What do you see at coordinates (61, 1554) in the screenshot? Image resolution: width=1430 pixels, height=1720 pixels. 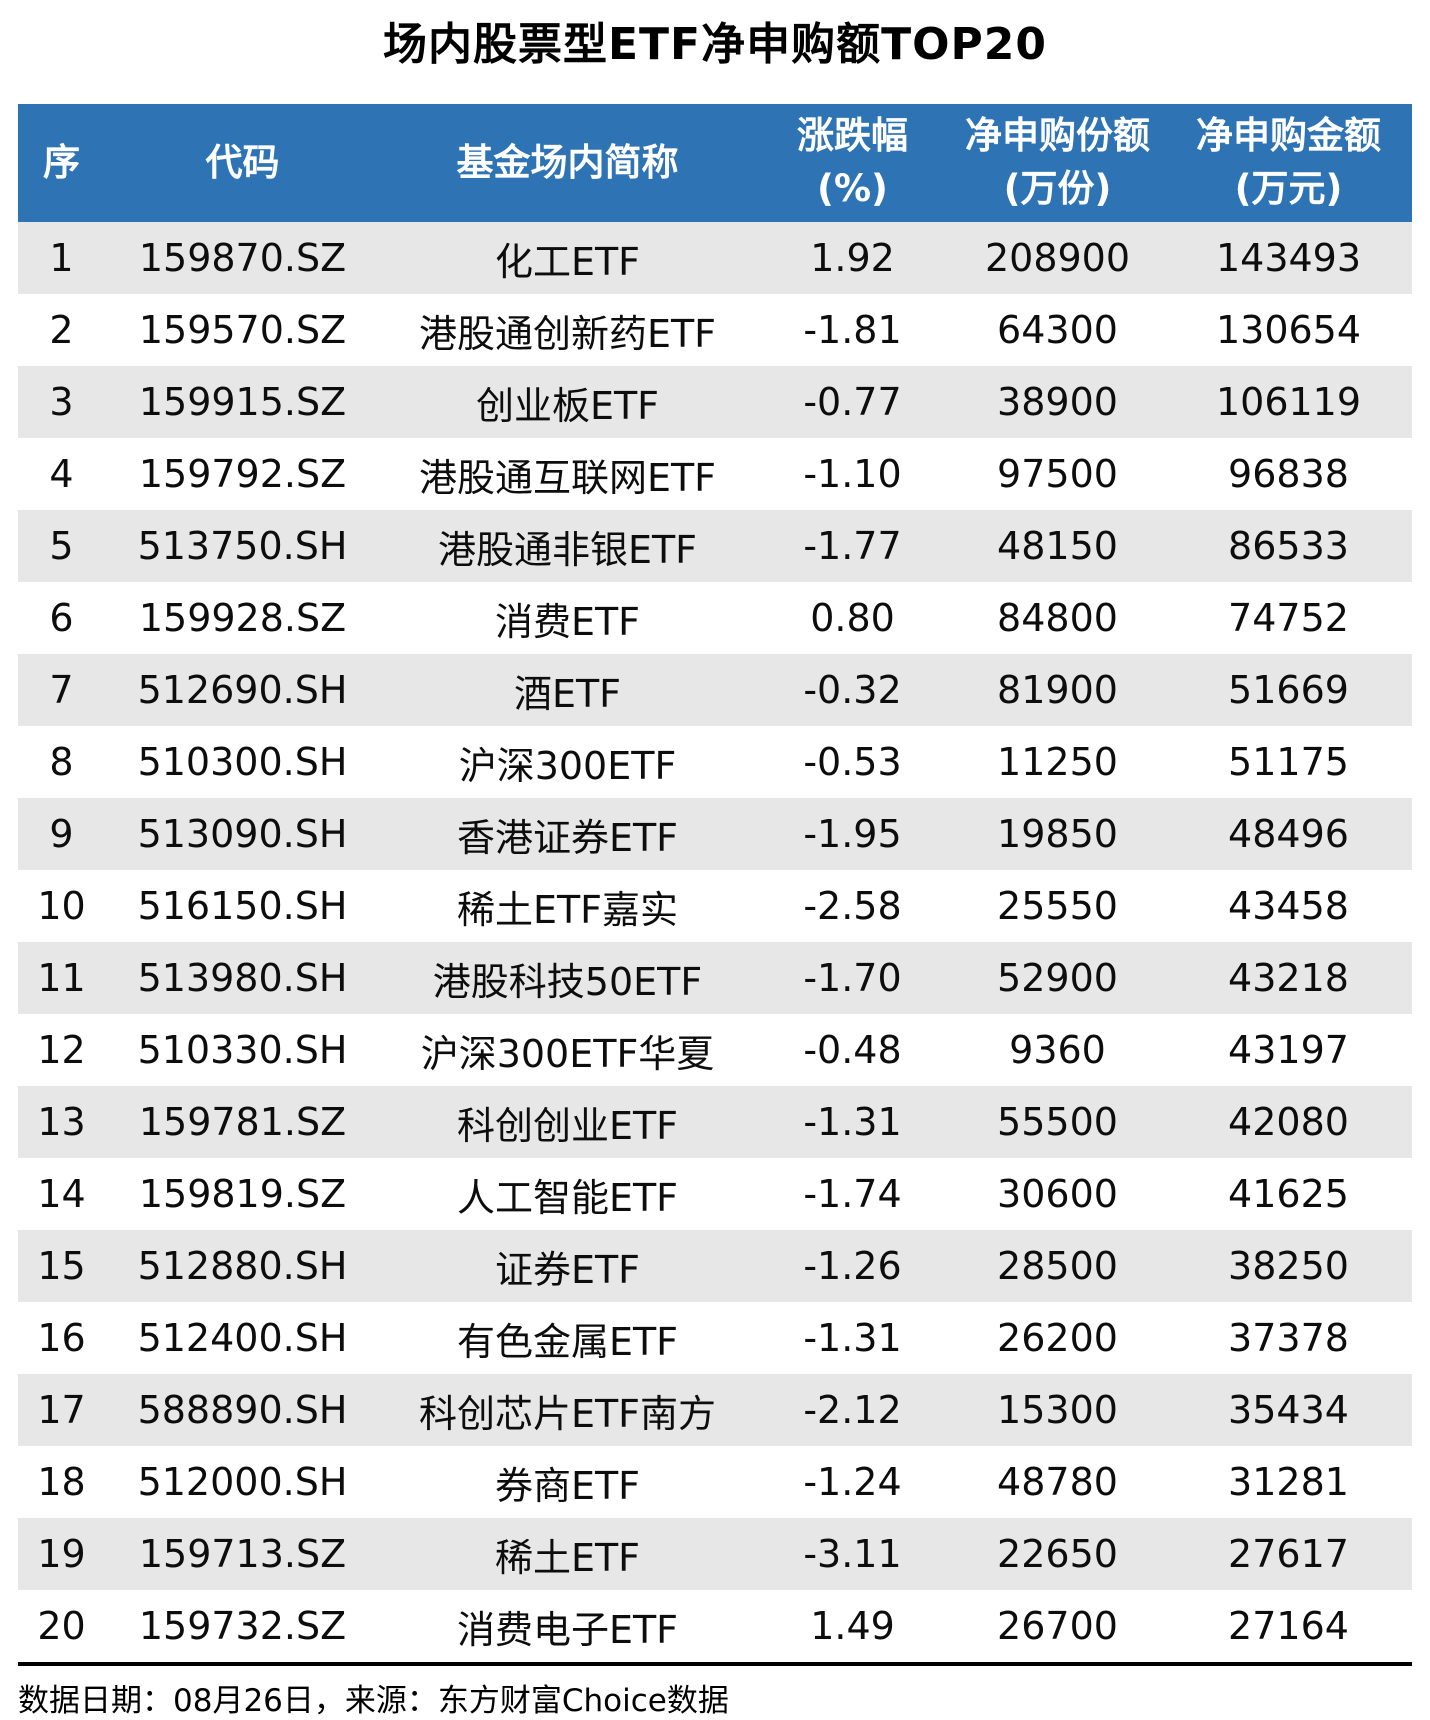 I see `rank-cell: 19` at bounding box center [61, 1554].